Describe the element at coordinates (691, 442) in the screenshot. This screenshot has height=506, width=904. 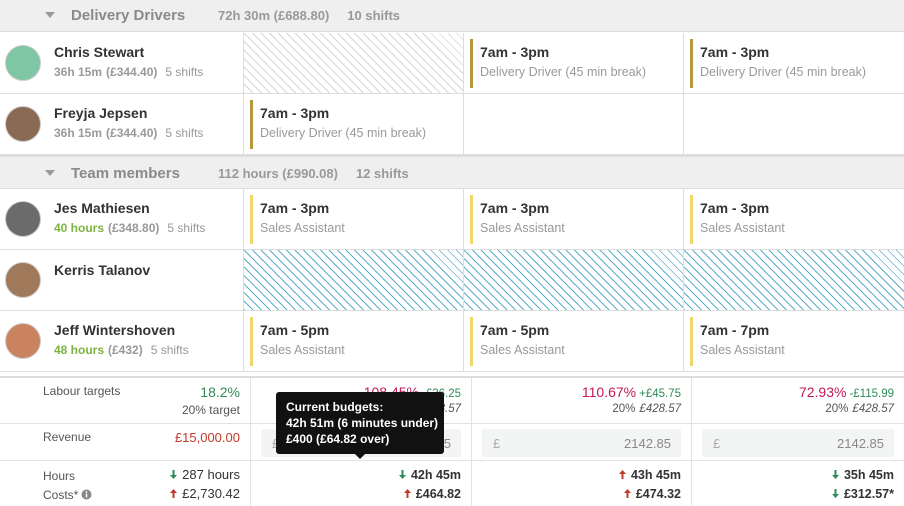
I see `col-divider` at that location.